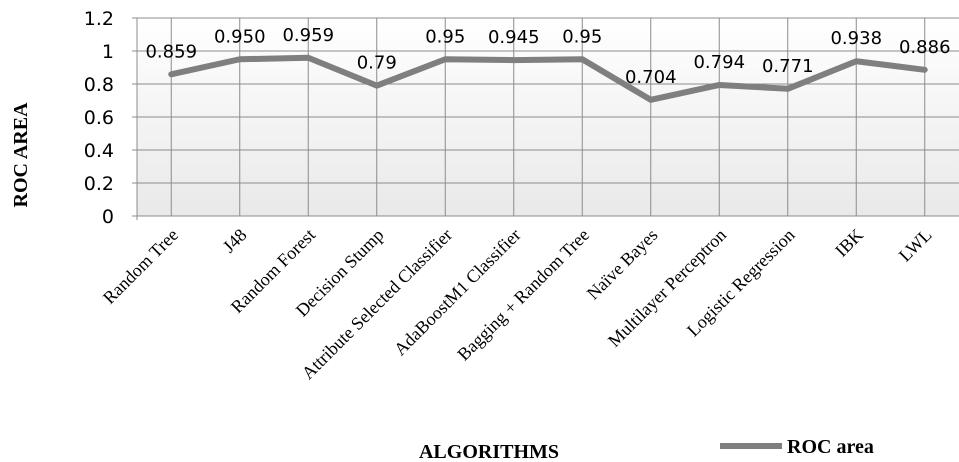 The height and width of the screenshot is (462, 959). What do you see at coordinates (240, 36) in the screenshot?
I see `data-label: 0.950` at bounding box center [240, 36].